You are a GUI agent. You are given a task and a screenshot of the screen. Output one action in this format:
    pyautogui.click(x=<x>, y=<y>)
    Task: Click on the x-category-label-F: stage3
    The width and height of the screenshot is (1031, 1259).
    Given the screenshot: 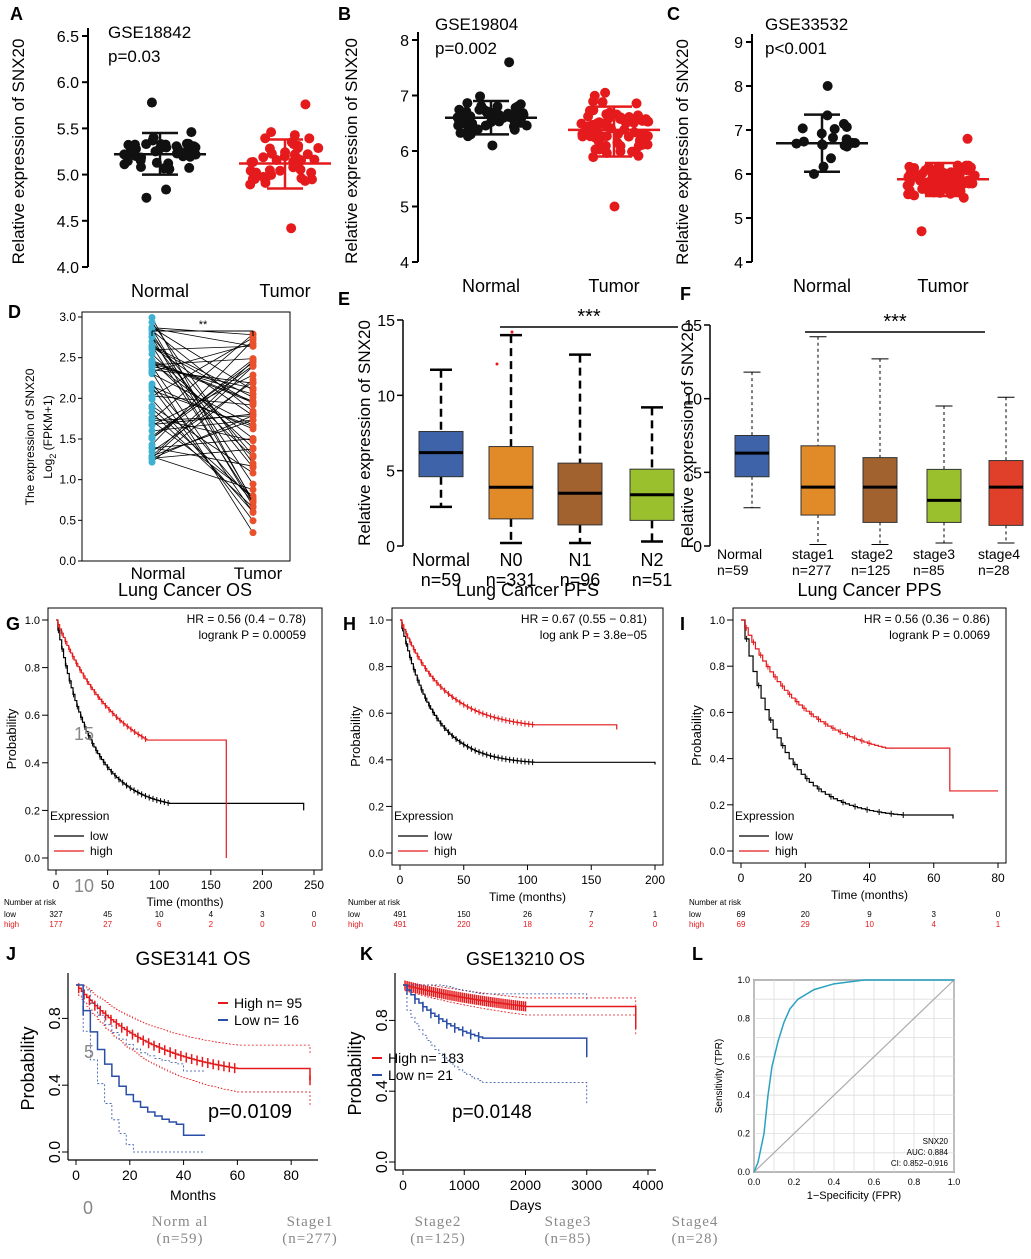 What is the action you would take?
    pyautogui.click(x=934, y=554)
    